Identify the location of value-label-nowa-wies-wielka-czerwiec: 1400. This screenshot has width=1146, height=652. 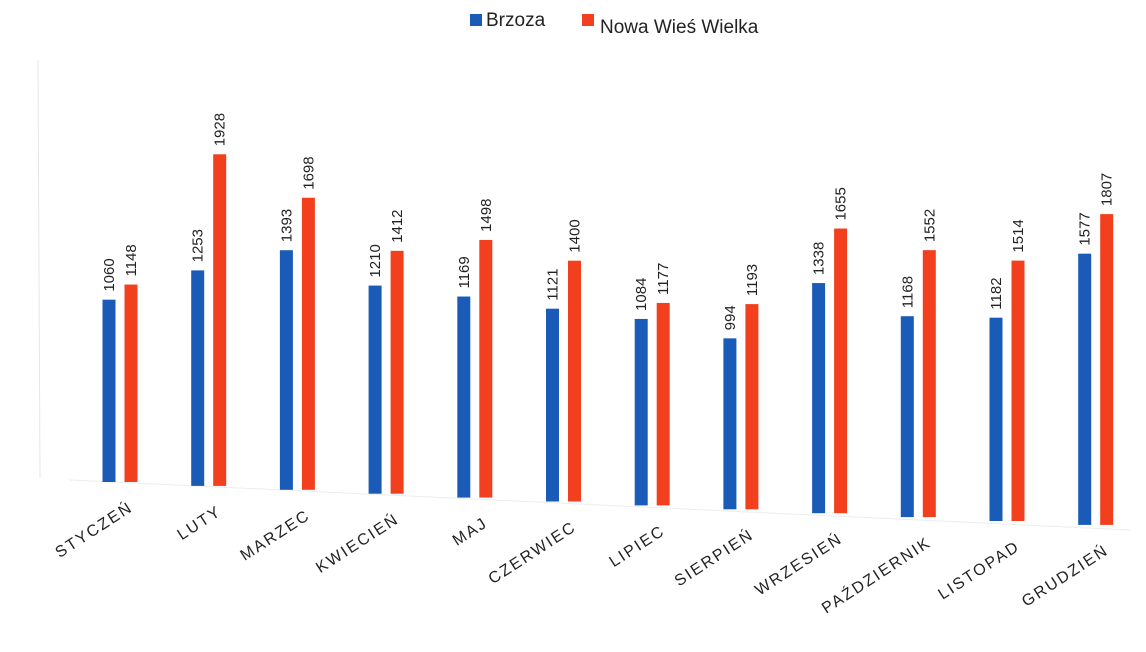
(575, 235).